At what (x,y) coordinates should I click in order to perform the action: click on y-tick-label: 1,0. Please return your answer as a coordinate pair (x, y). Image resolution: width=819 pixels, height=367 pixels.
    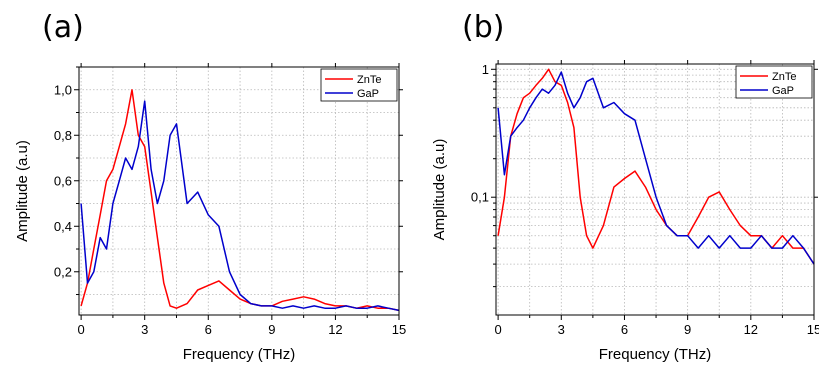
    Looking at the image, I should click on (63, 89).